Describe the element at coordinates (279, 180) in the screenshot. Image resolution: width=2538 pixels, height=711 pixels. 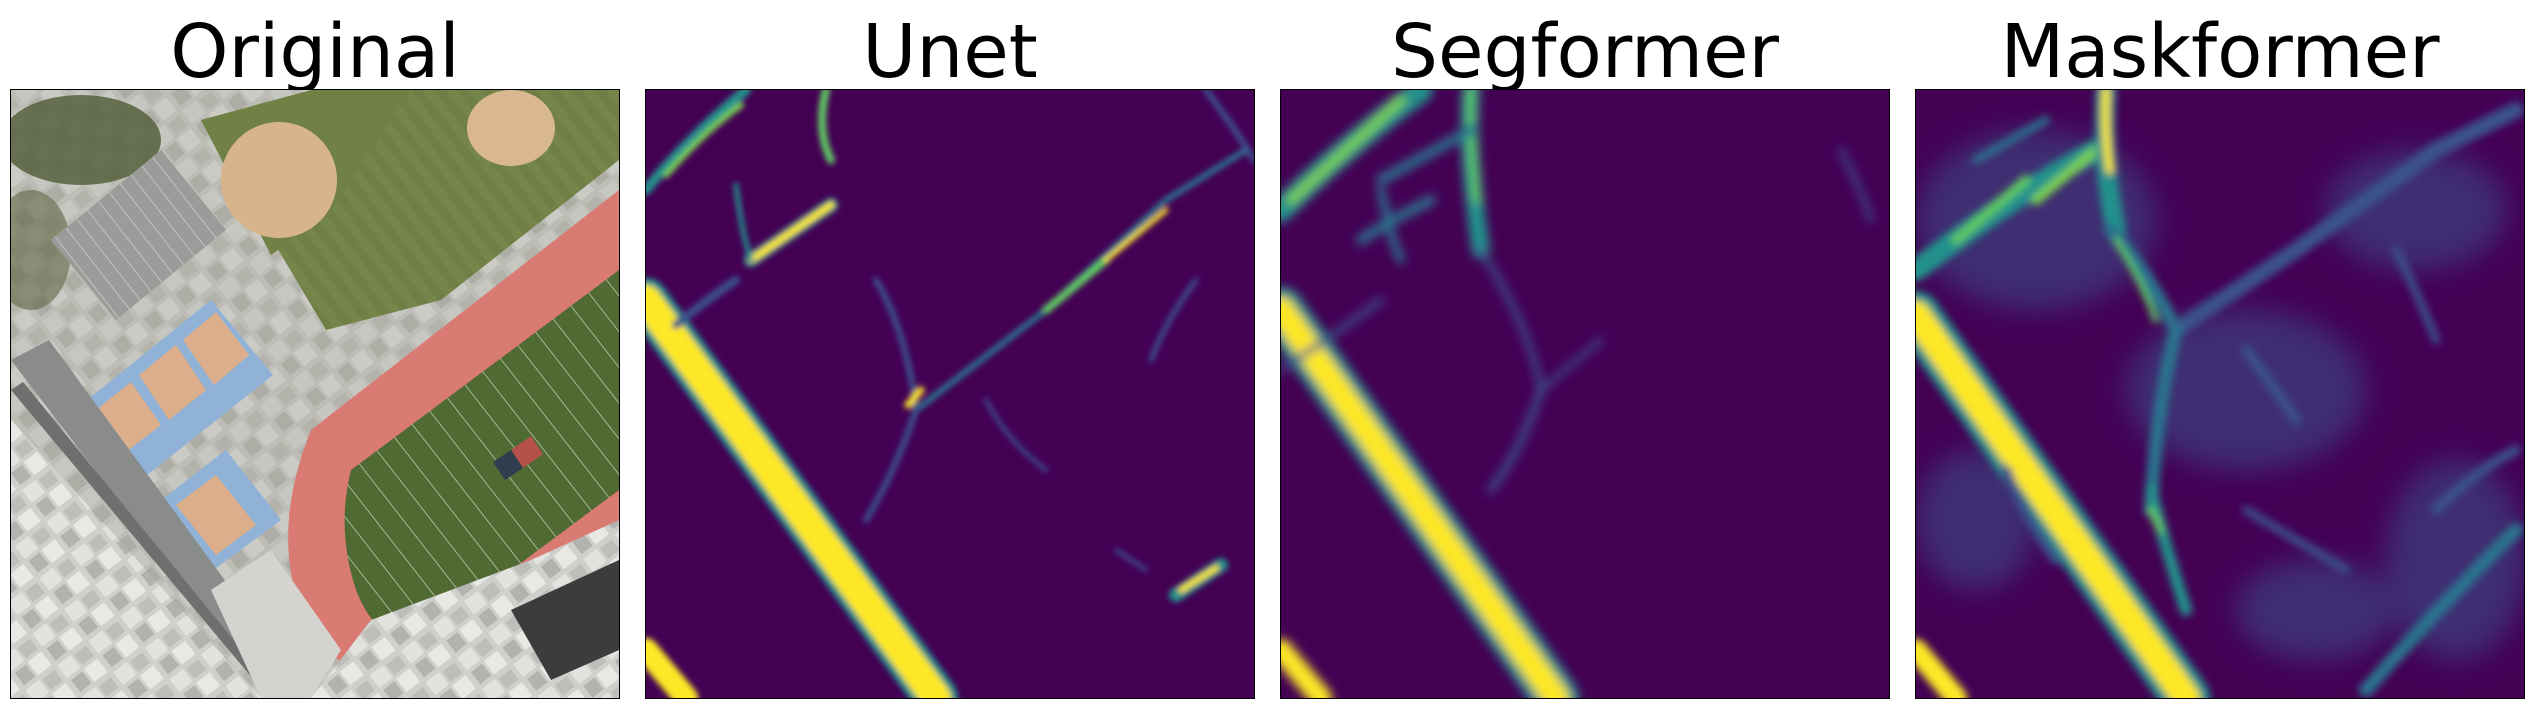
I see `infield-dirt` at that location.